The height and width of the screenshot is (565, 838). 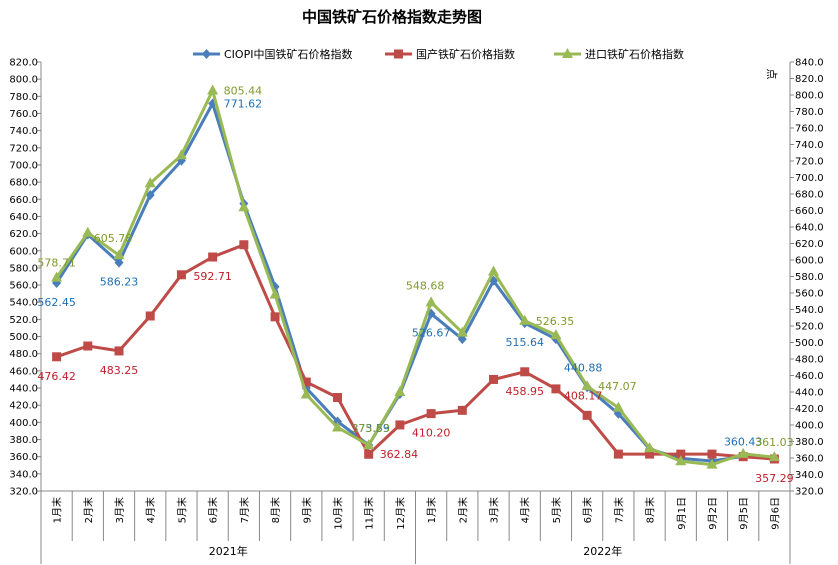 I want to click on left-tick-label: 340.0, so click(x=23, y=474).